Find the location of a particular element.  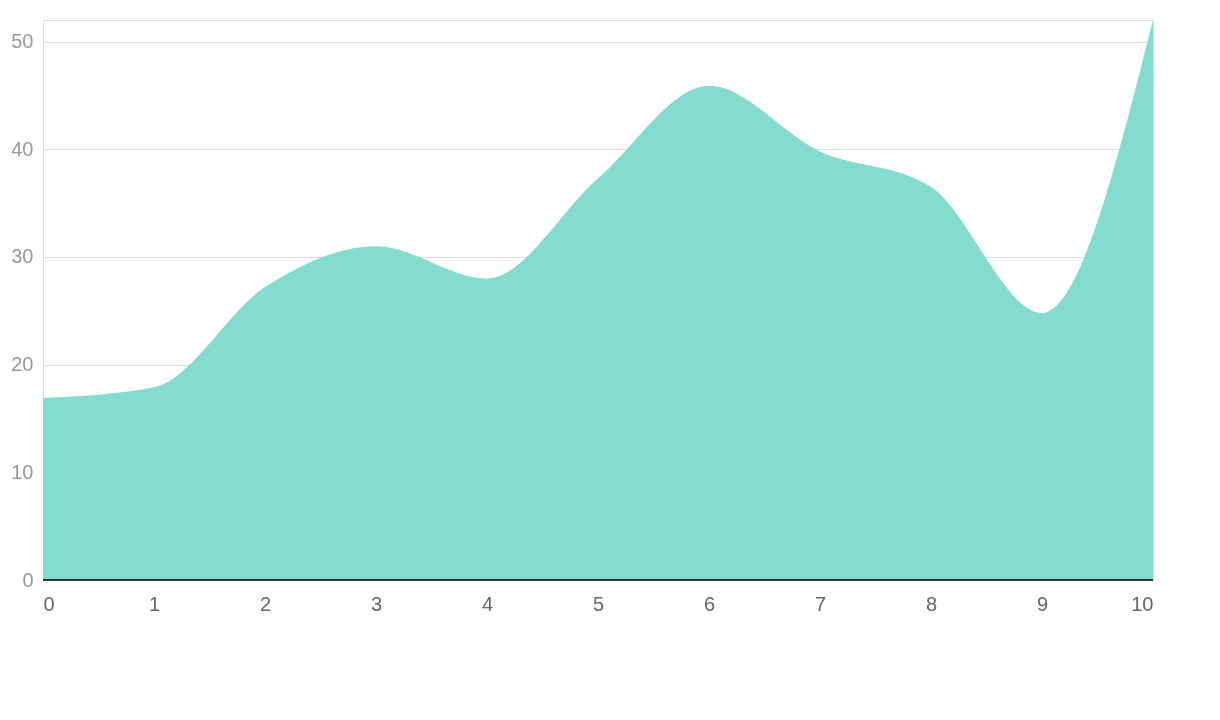

x-tick-label: 4 is located at coordinates (487, 603).